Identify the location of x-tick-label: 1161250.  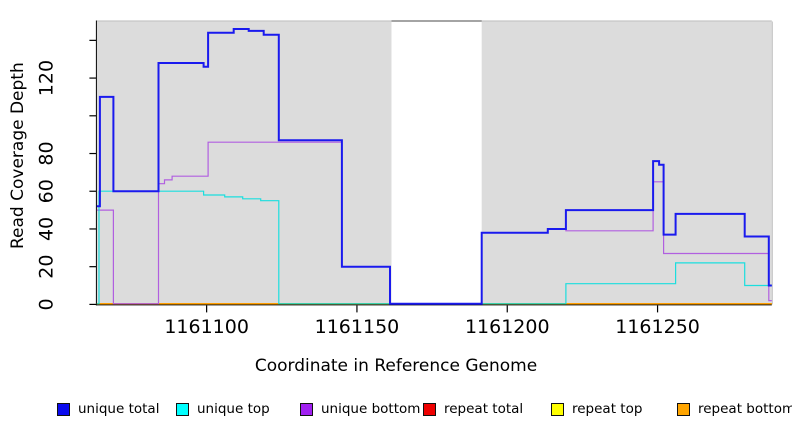
(657, 327).